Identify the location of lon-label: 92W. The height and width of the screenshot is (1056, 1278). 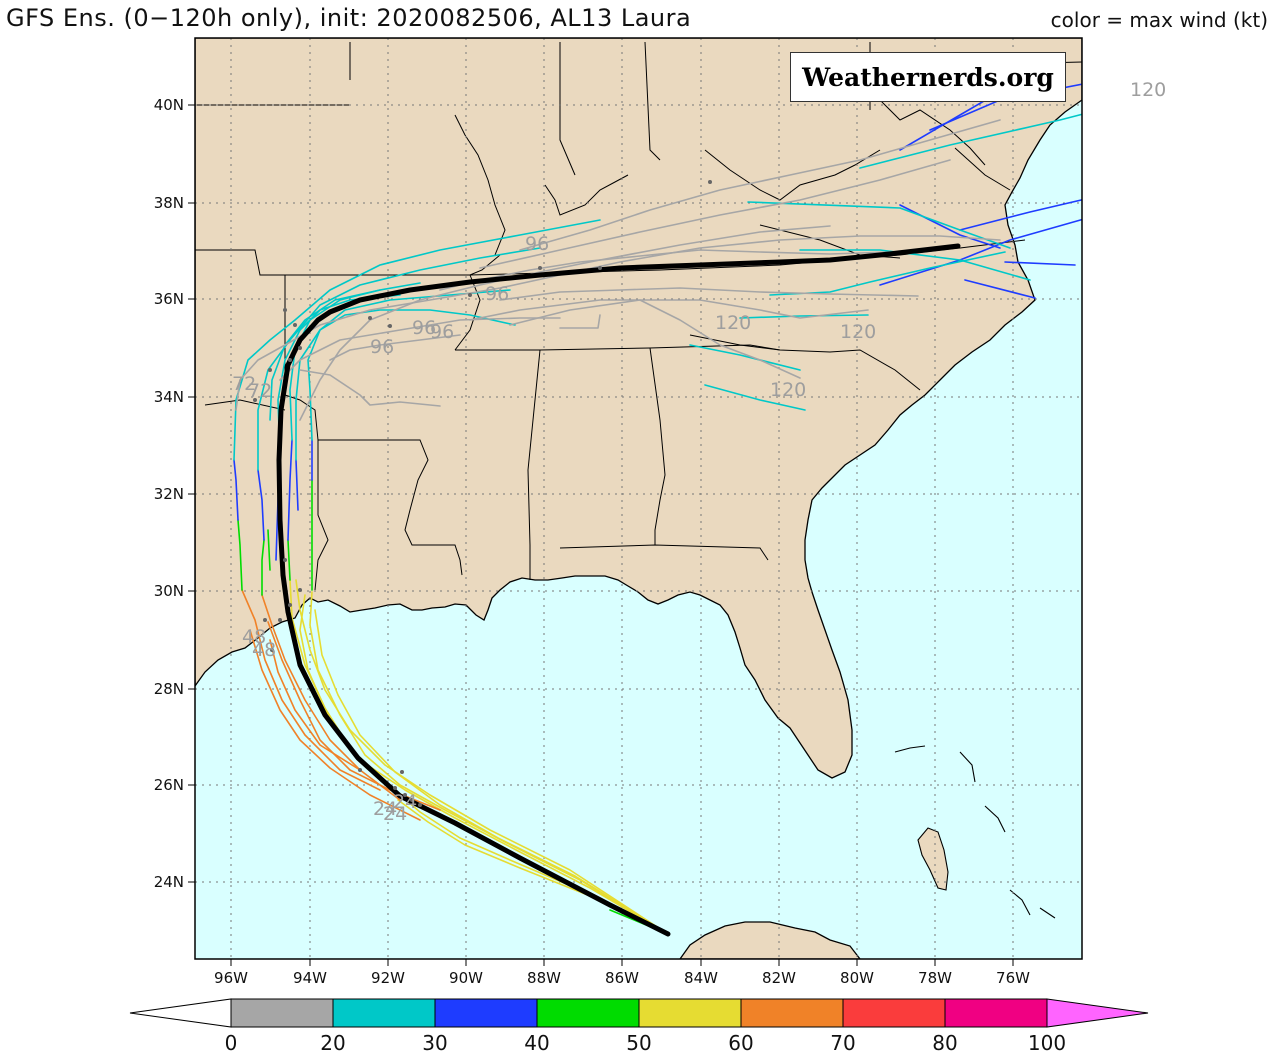
(388, 978).